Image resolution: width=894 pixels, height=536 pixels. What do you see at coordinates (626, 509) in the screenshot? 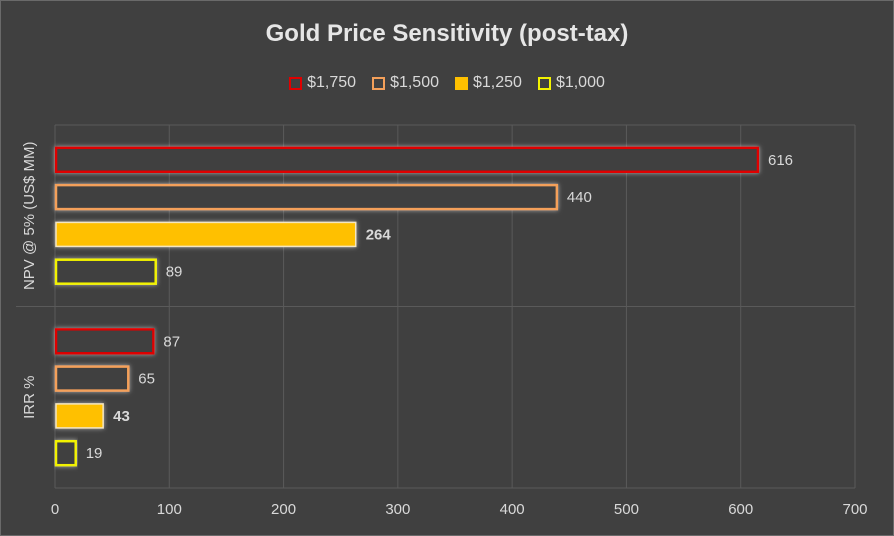
I see `x-tick-label: 500` at bounding box center [626, 509].